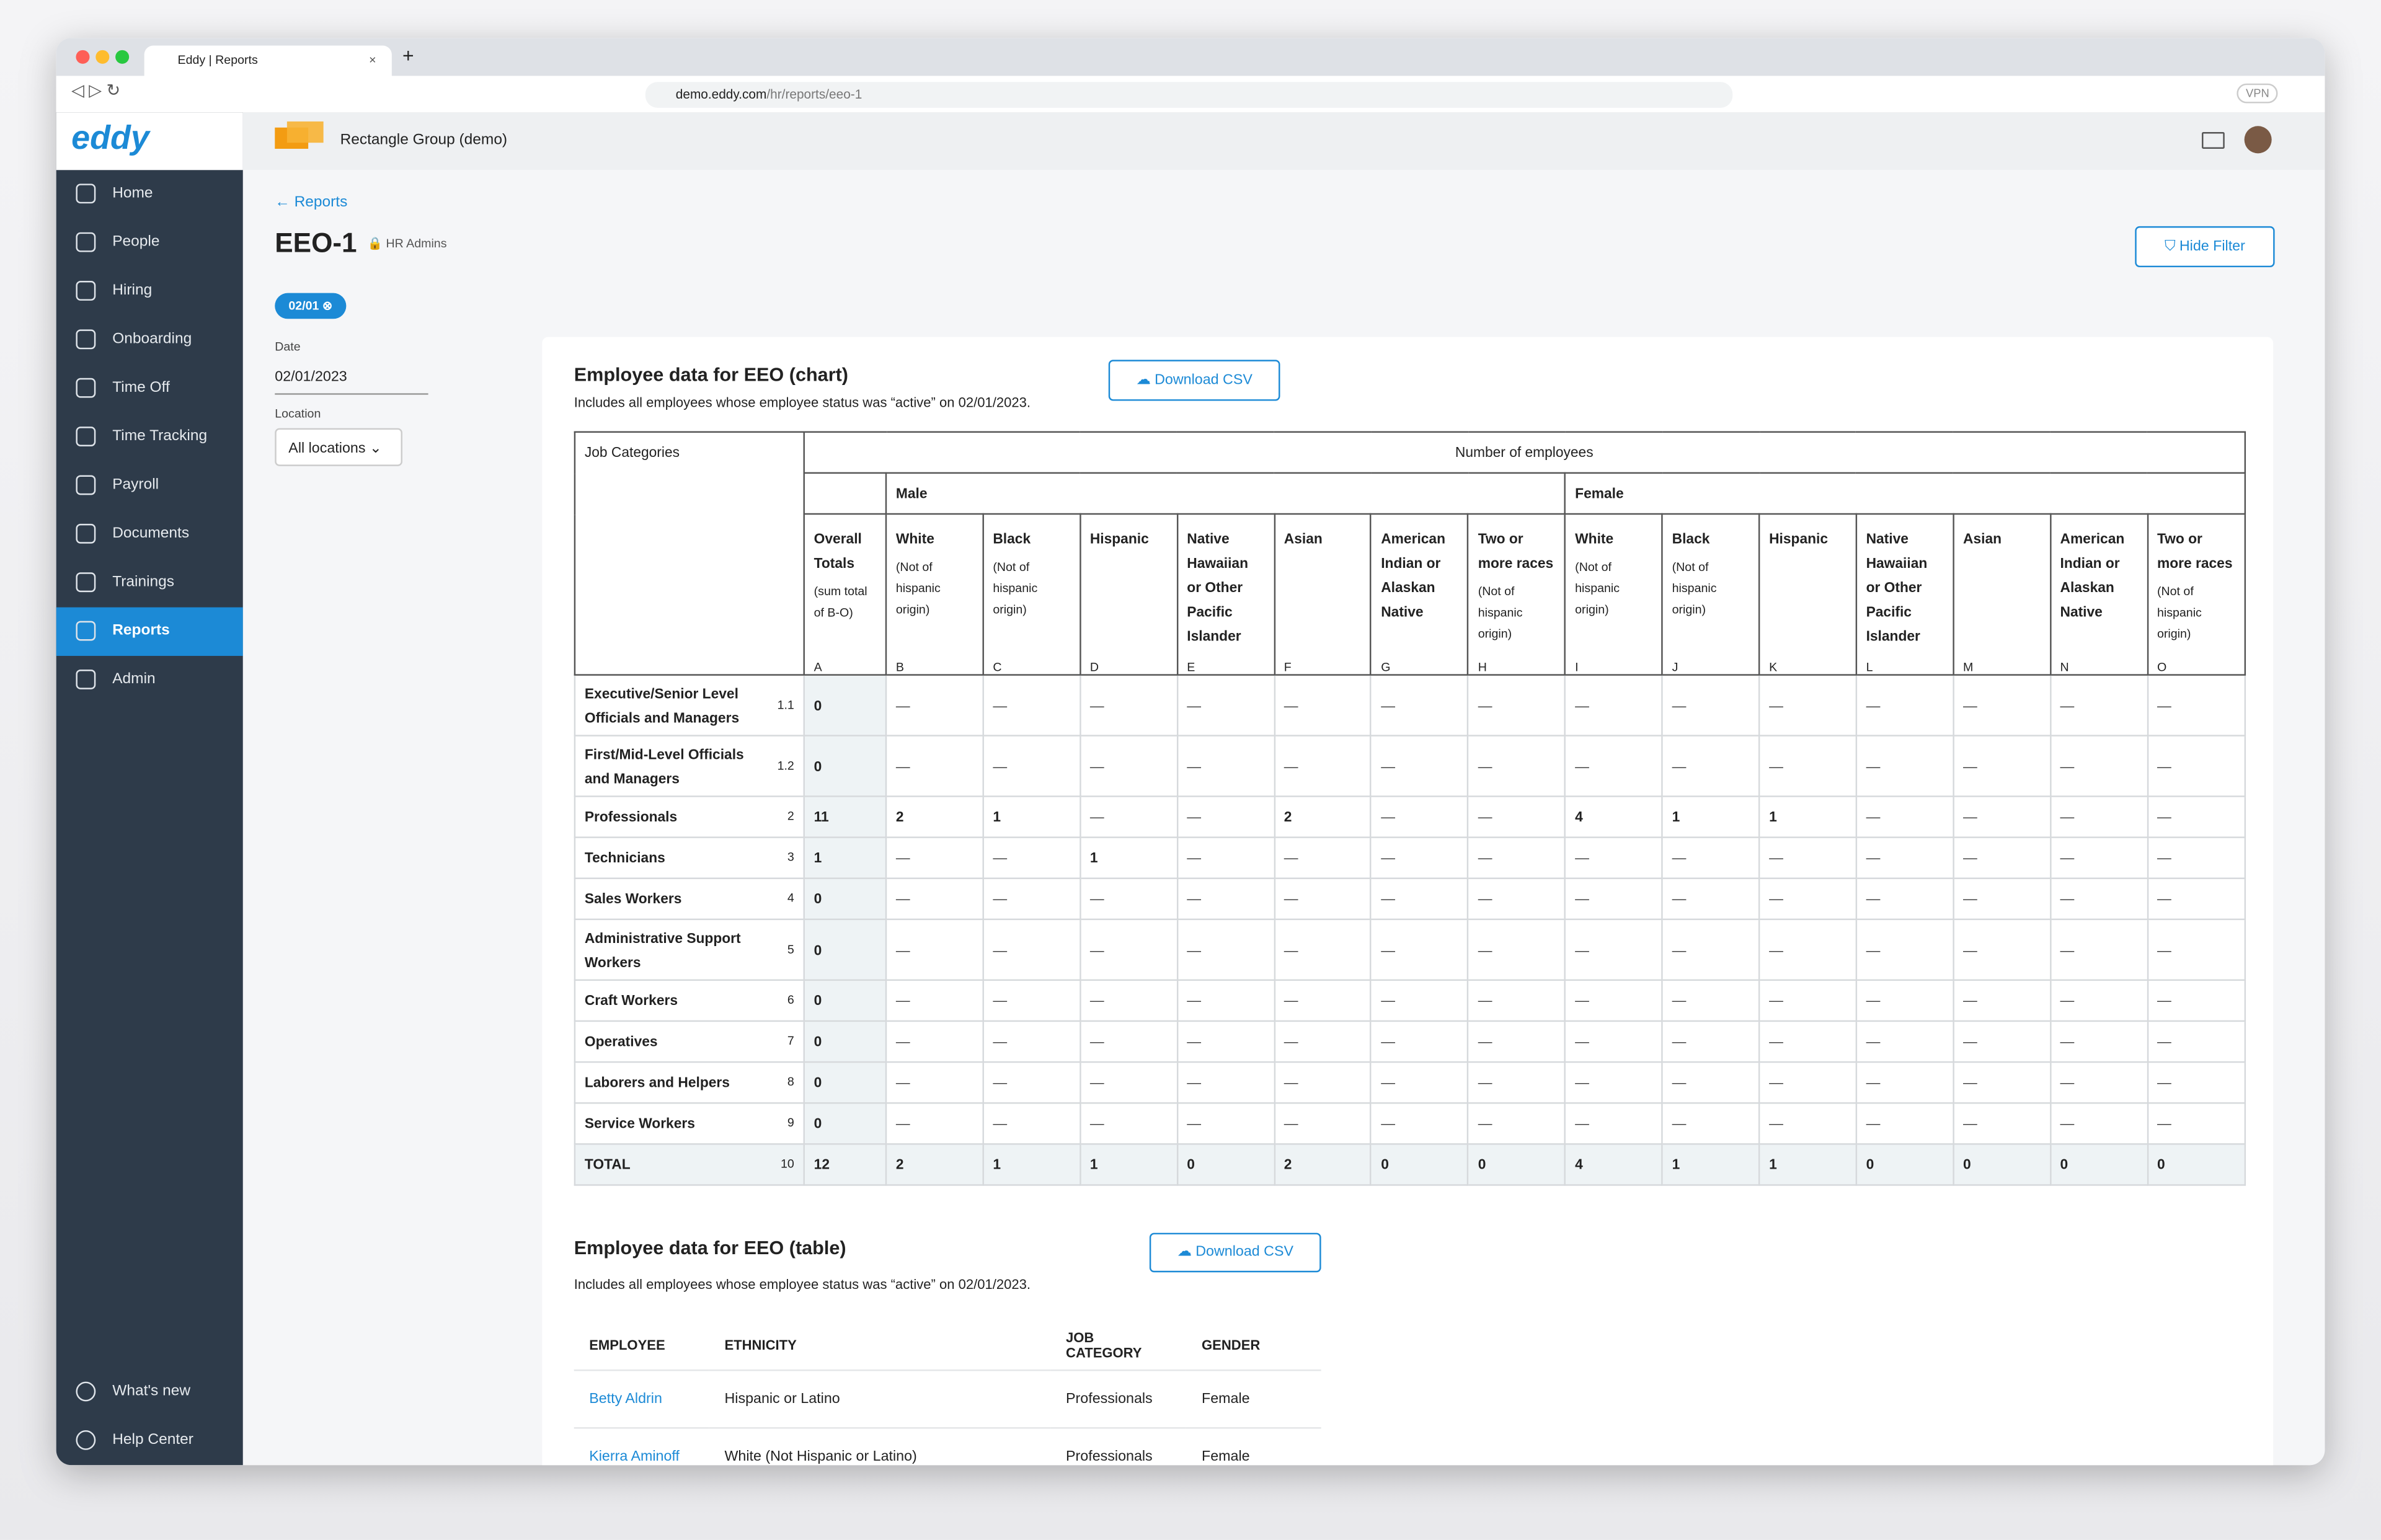  I want to click on filter-chip: 02/01 ⊗, so click(311, 306).